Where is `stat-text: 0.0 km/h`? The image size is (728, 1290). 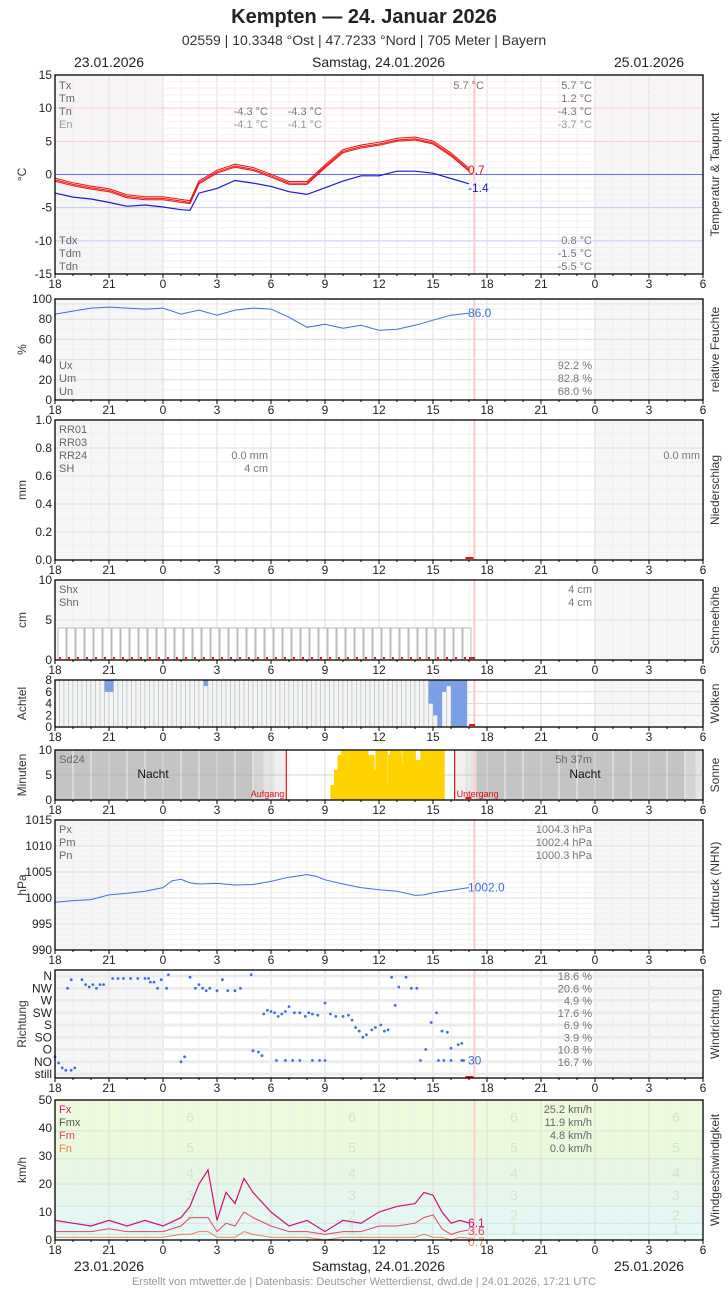 stat-text: 0.0 km/h is located at coordinates (571, 1149).